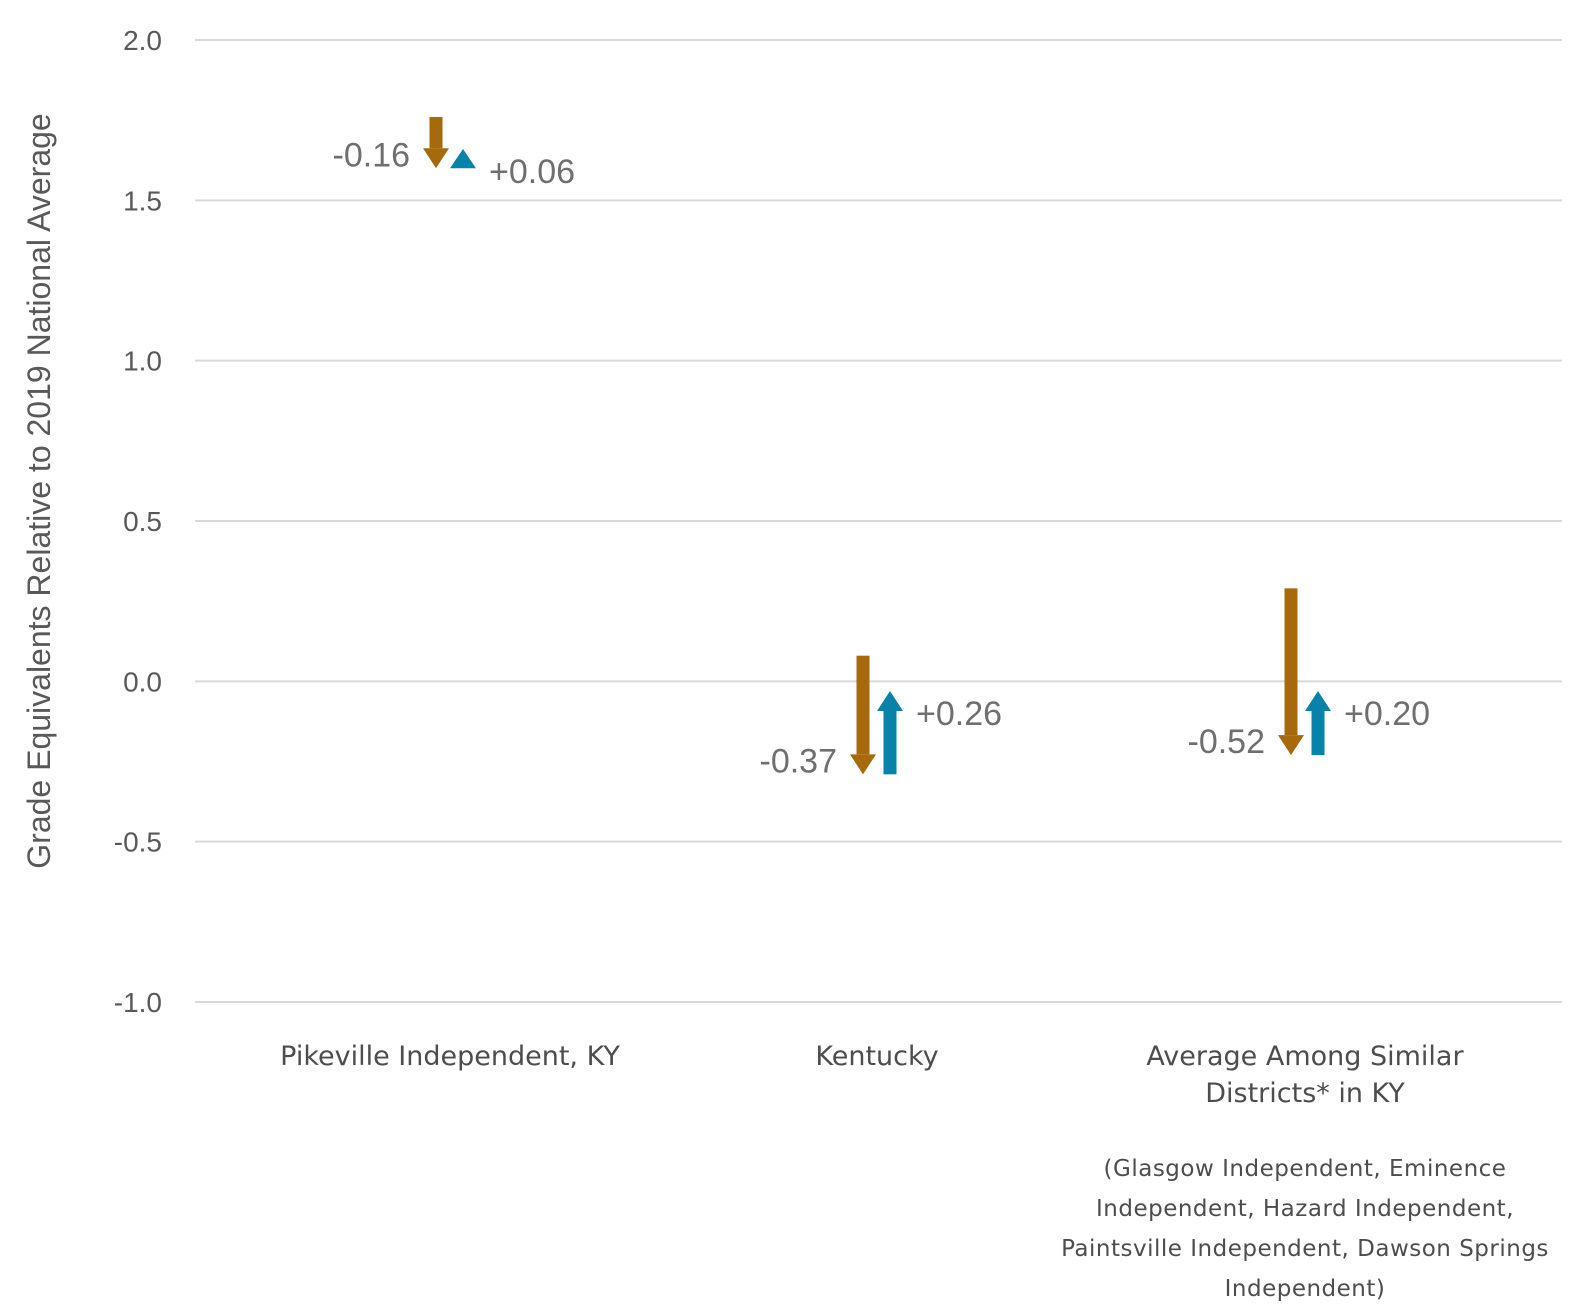 This screenshot has width=1586, height=1315. What do you see at coordinates (142, 521) in the screenshot?
I see `y-tick-label: 0.5` at bounding box center [142, 521].